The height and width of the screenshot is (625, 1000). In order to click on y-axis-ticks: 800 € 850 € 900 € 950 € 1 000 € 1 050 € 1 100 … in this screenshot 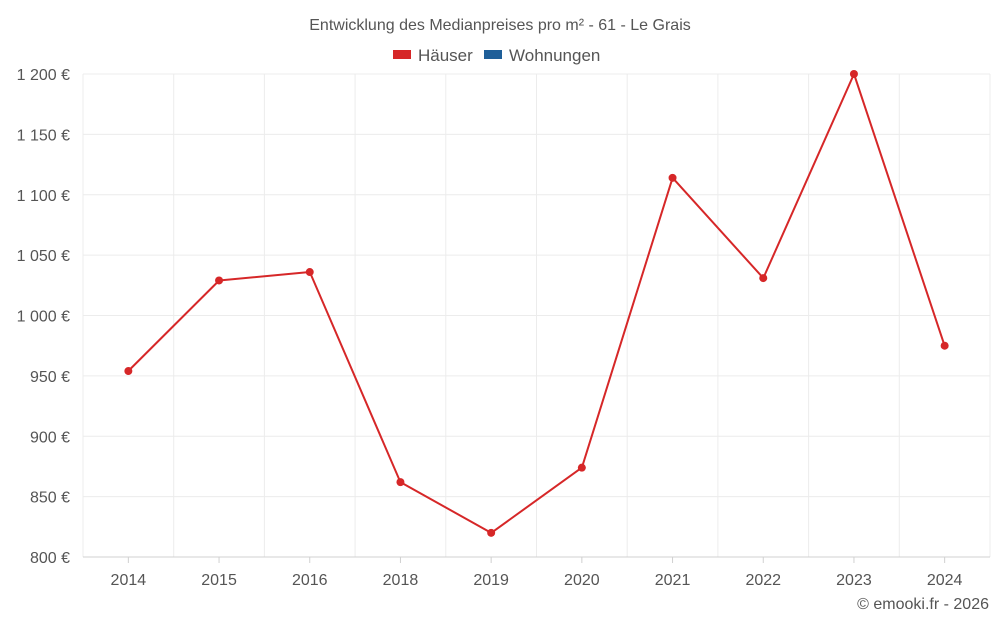, I will do `click(43, 317)`.